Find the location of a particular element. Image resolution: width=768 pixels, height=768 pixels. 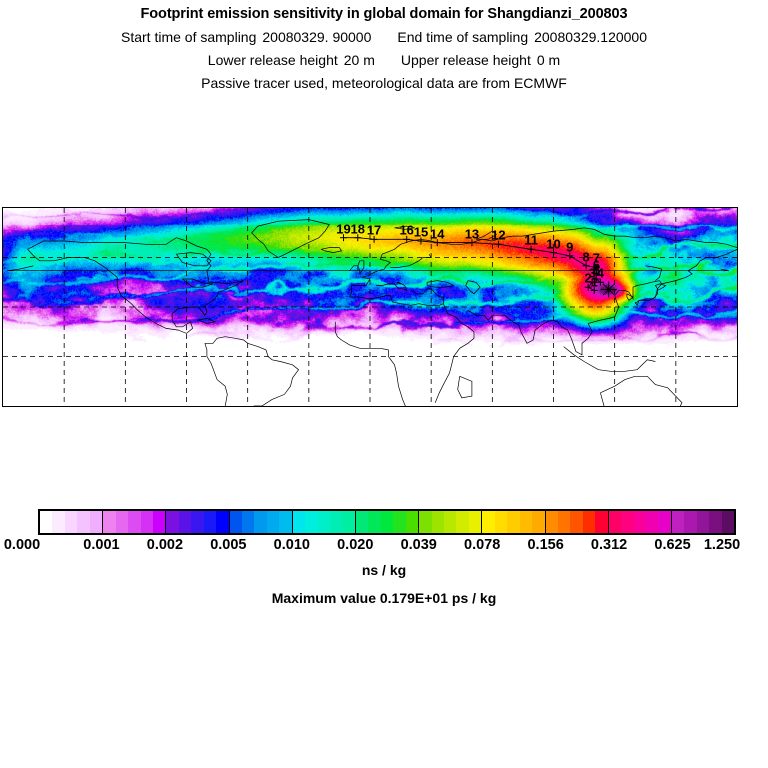

coastline-cuba is located at coordinates (206, 321).